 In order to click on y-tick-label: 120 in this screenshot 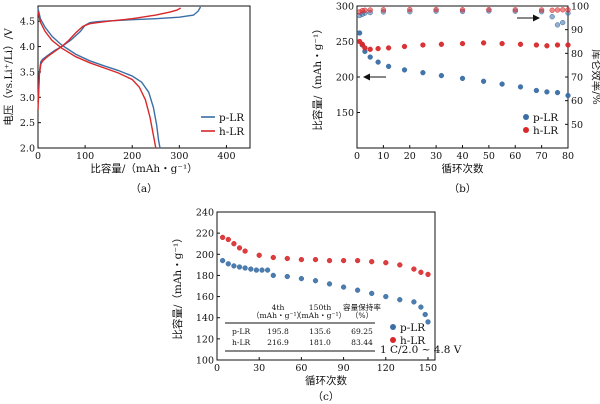, I will do `click(205, 339)`.